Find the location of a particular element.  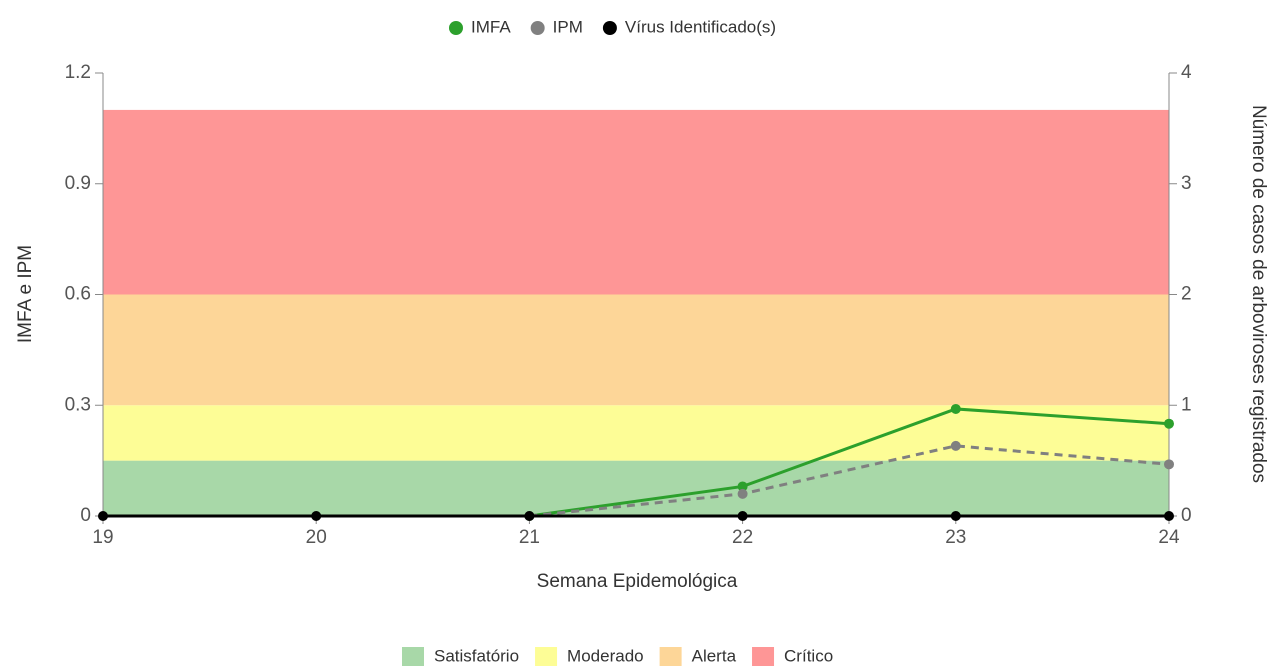

y-tick-label: 0.3 is located at coordinates (78, 404).